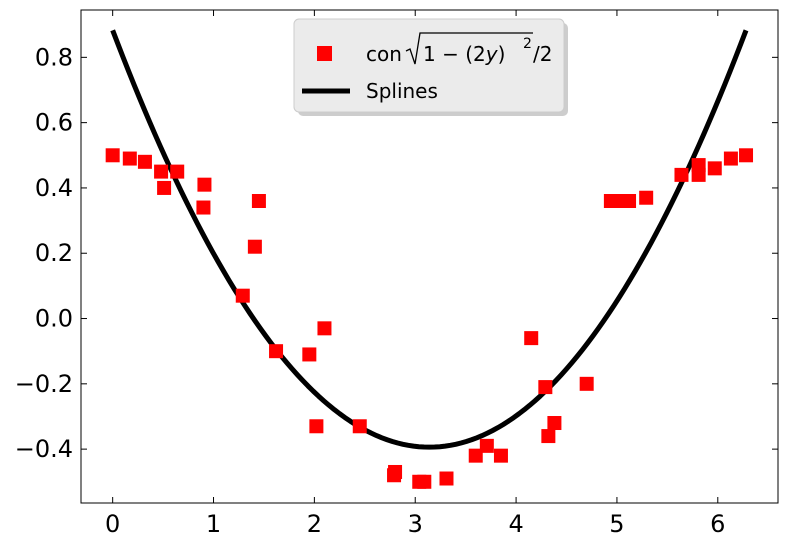  Describe the element at coordinates (324, 53) in the screenshot. I see `legend-marker-square` at that location.